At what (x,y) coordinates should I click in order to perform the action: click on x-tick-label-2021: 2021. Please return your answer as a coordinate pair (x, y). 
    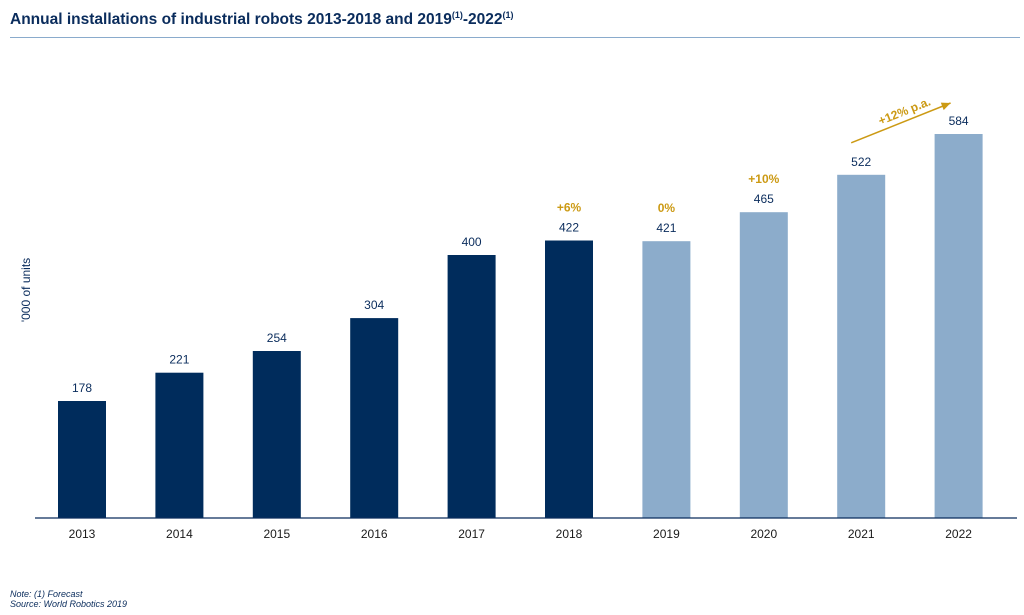
    Looking at the image, I should click on (861, 534).